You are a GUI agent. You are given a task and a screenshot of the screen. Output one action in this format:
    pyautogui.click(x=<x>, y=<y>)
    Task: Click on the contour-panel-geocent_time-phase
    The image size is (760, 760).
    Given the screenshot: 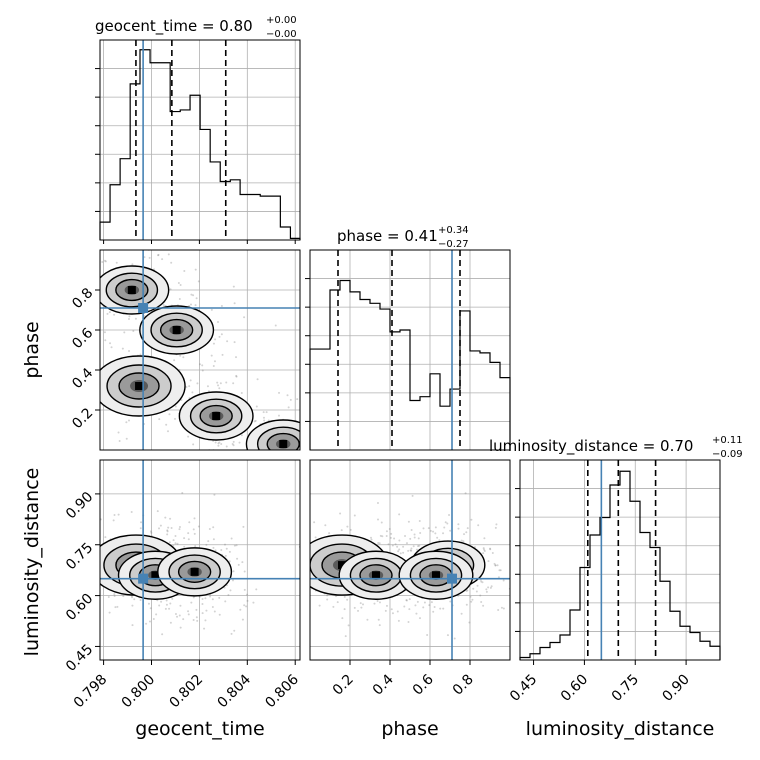 What is the action you would take?
    pyautogui.click(x=201, y=373)
    